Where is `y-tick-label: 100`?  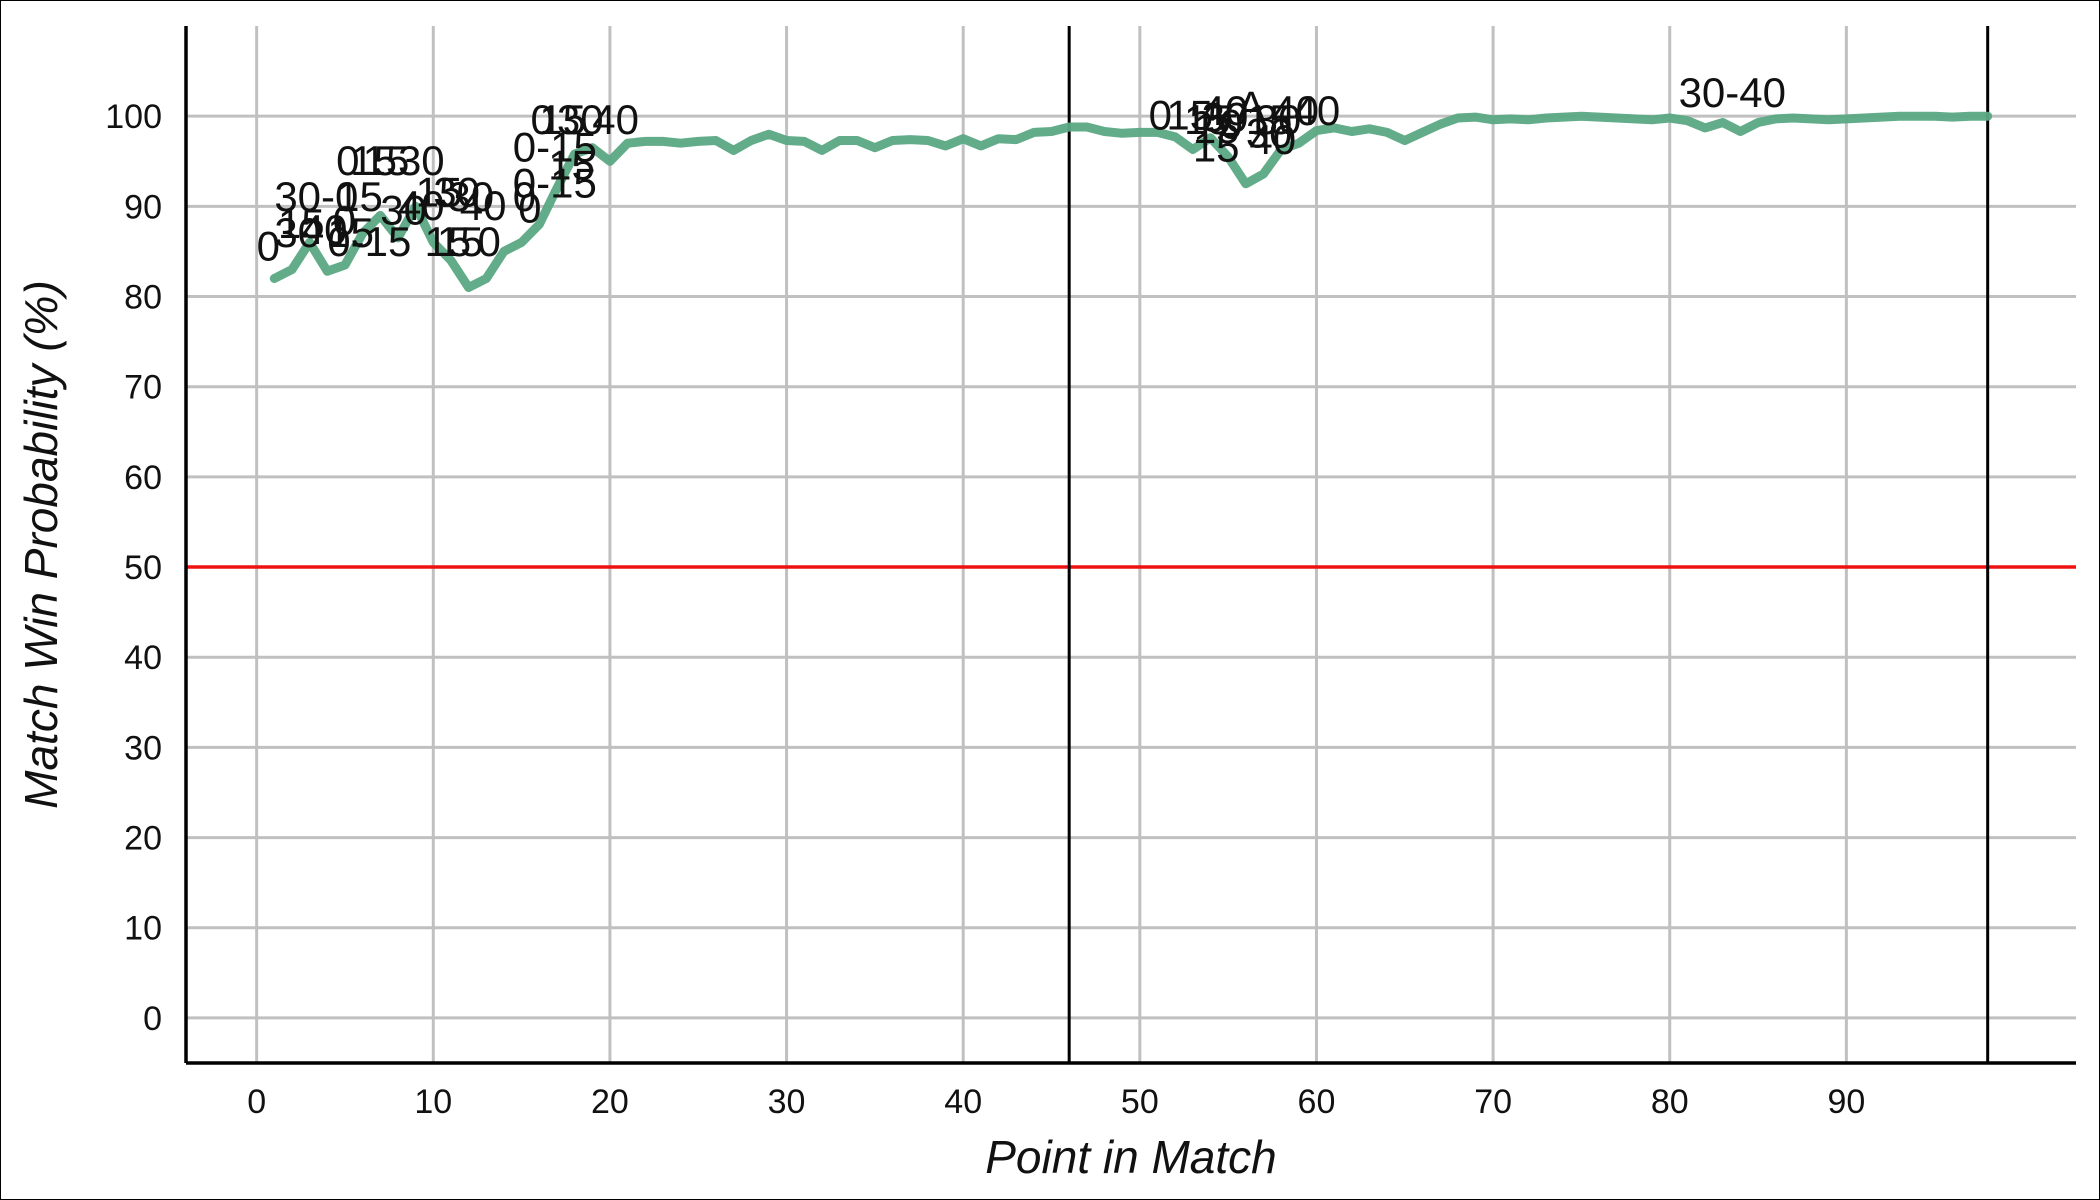 y-tick-label: 100 is located at coordinates (133, 117).